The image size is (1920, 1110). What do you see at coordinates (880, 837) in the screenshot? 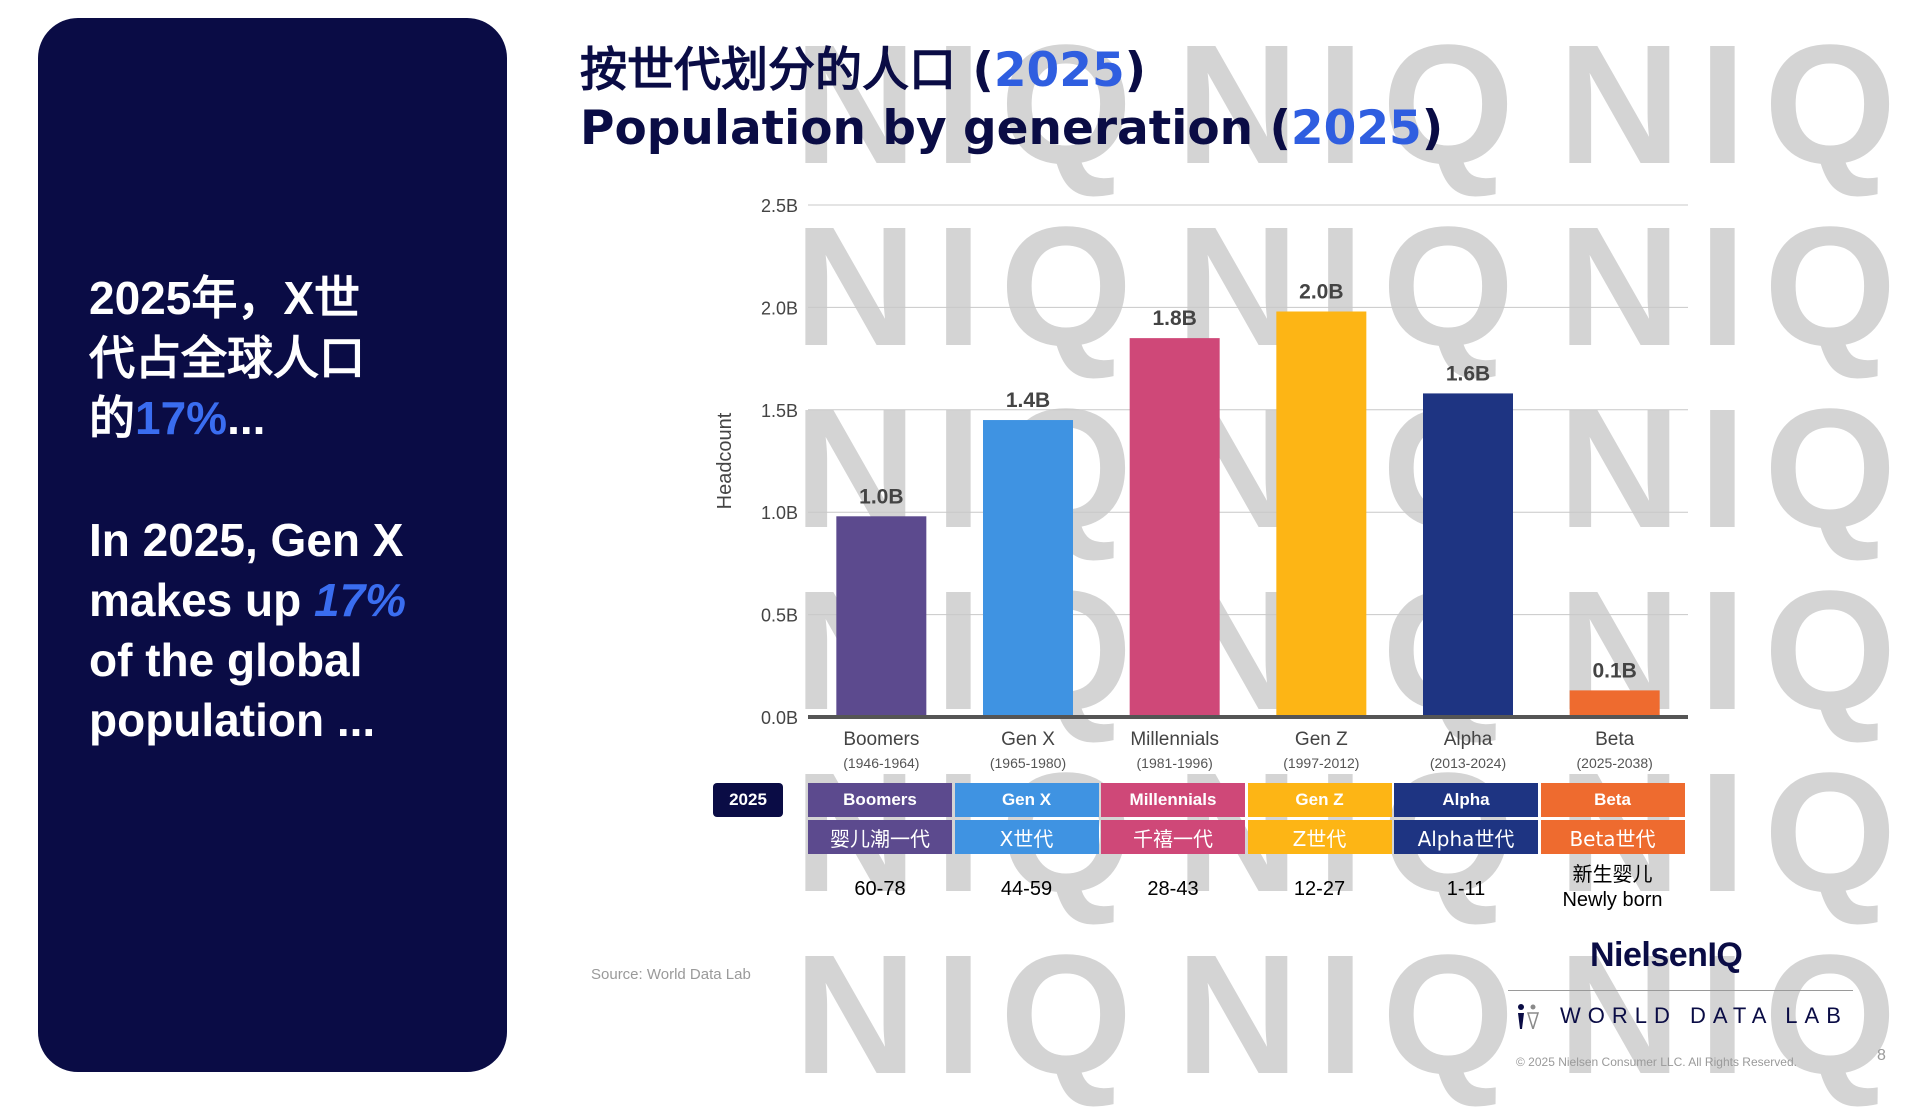
I see `generation-name-zh: 婴儿潮一代` at bounding box center [880, 837].